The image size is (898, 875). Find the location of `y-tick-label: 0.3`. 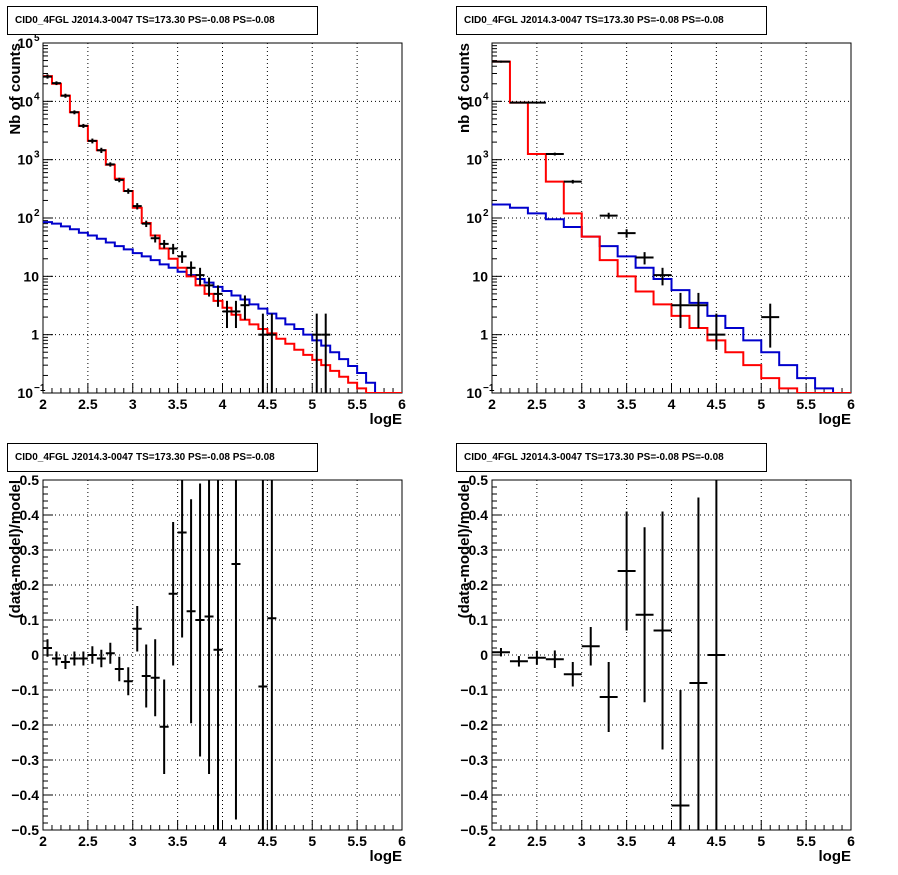

y-tick-label: 0.3 is located at coordinates (30, 550).